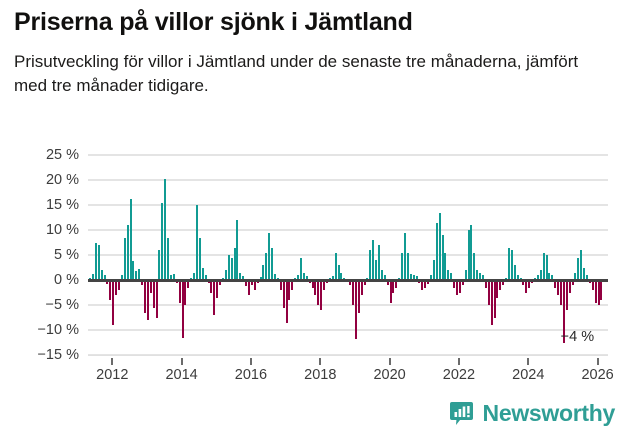 The width and height of the screenshot is (631, 439). What do you see at coordinates (62, 205) in the screenshot?
I see `y-axis-tick-label: 15 %` at bounding box center [62, 205].